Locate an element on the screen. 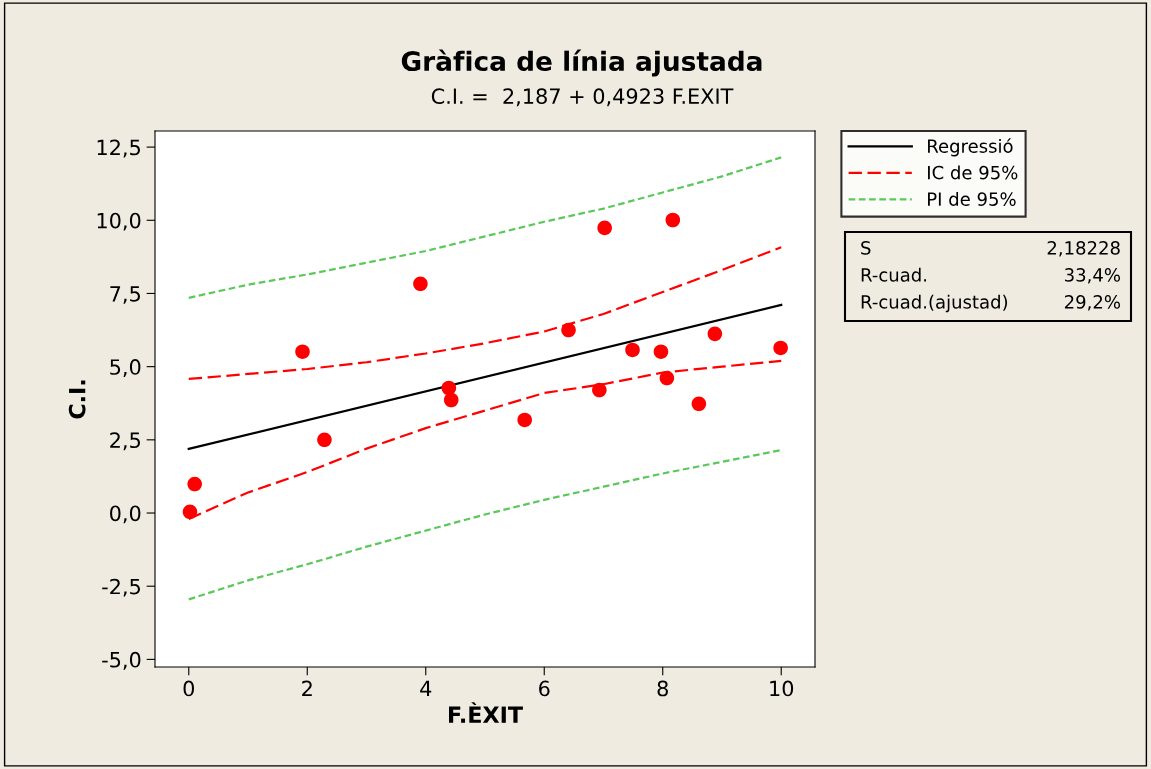 The height and width of the screenshot is (769, 1151). x-tick-label: 8 is located at coordinates (662, 688).